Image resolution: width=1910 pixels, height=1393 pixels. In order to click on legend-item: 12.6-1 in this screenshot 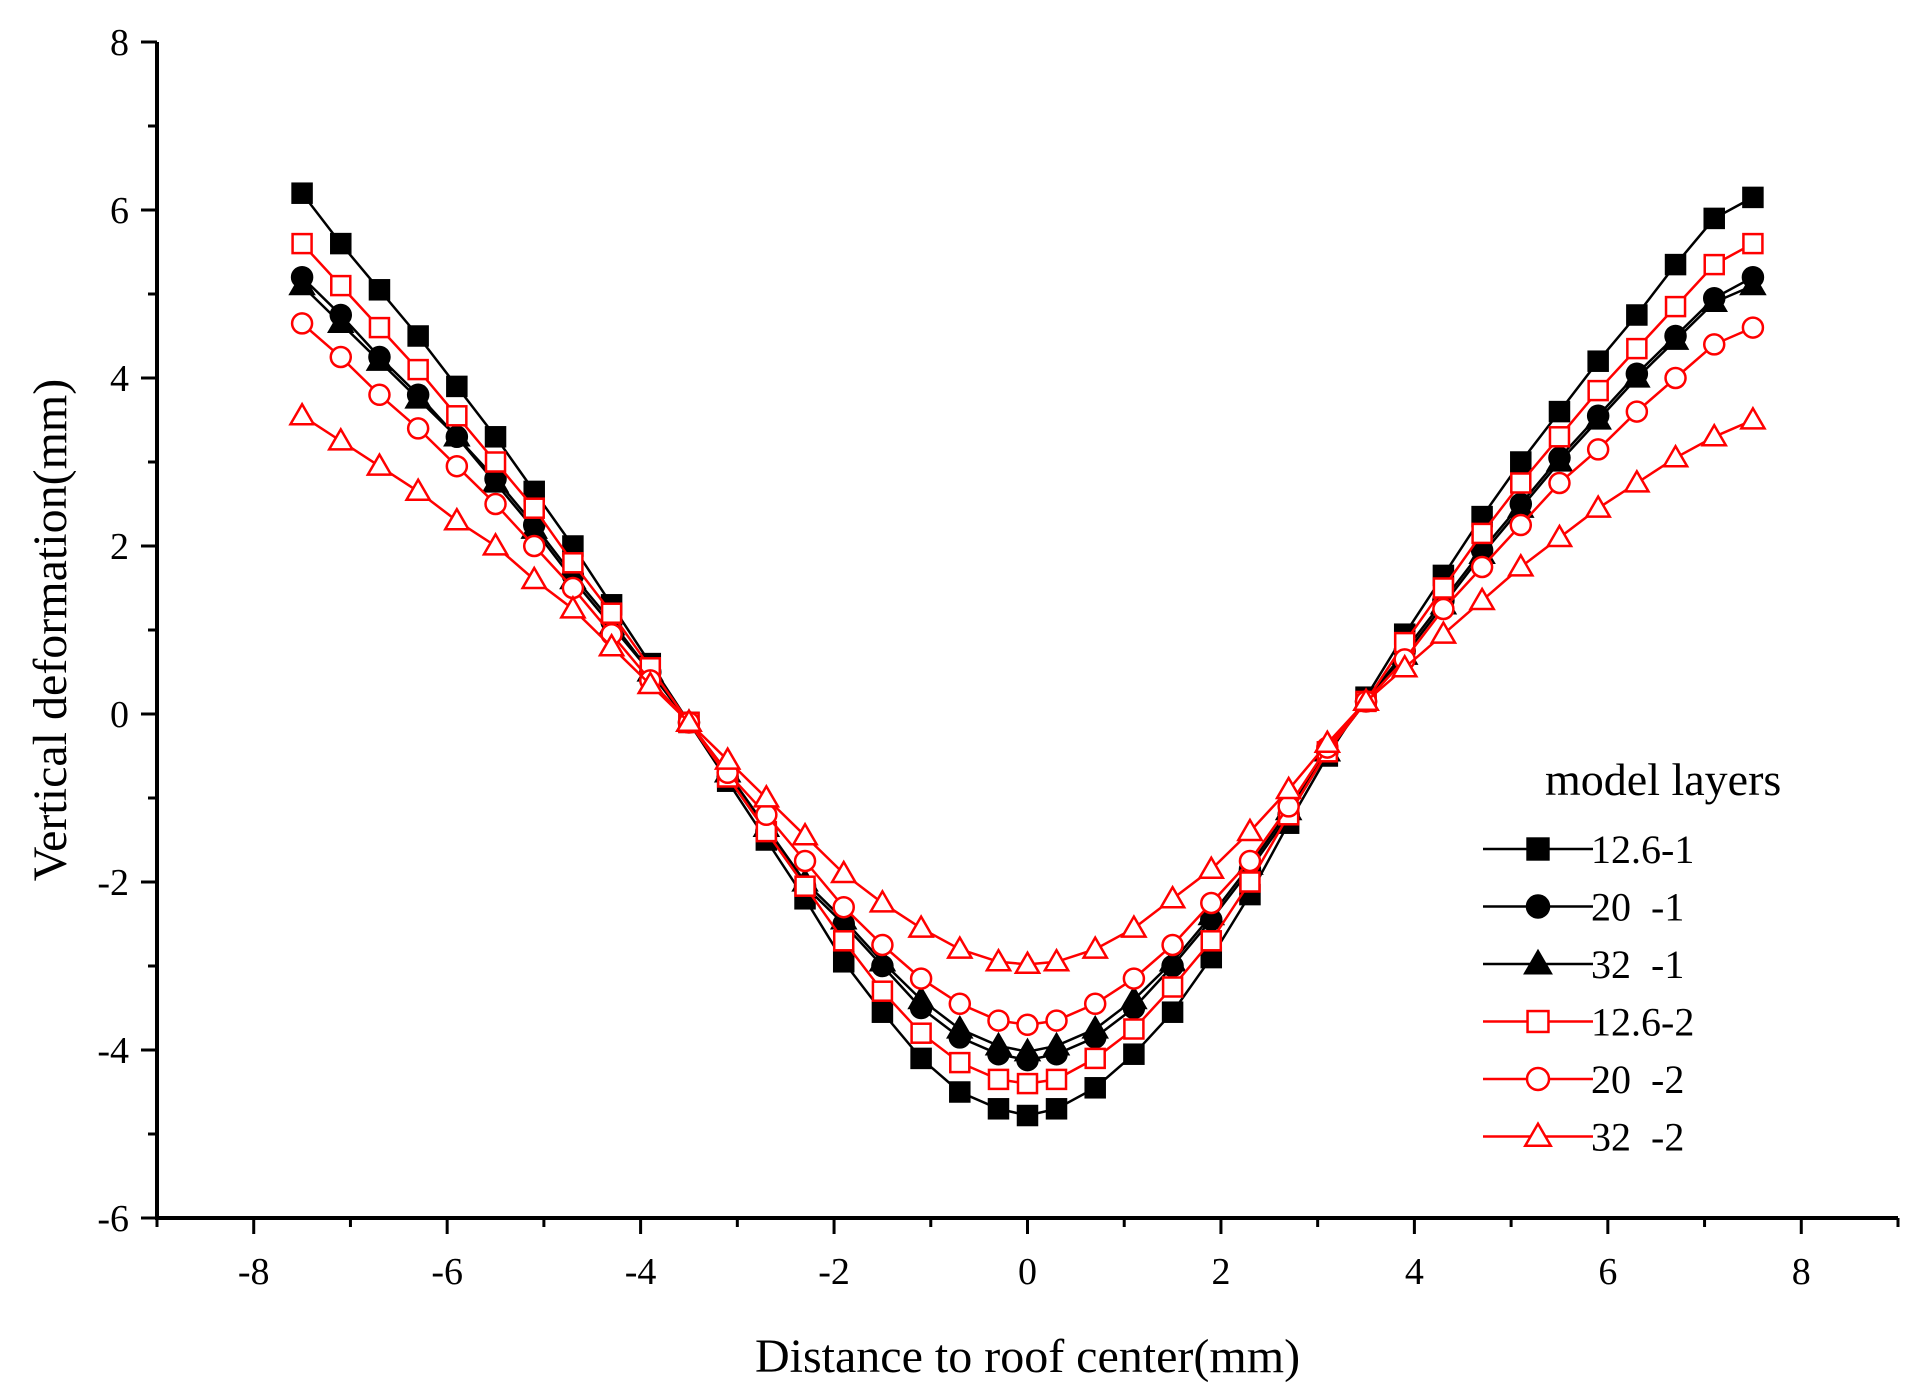, I will do `click(1588, 849)`.